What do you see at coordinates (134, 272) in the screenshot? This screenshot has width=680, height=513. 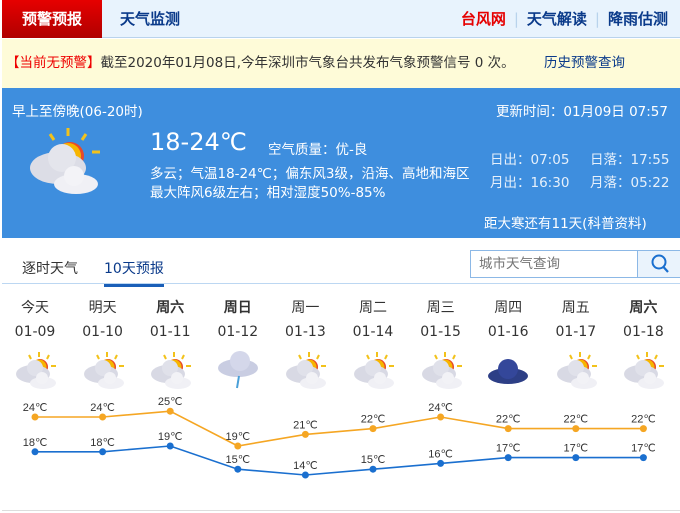 I see `tab-10day: 10天预报` at bounding box center [134, 272].